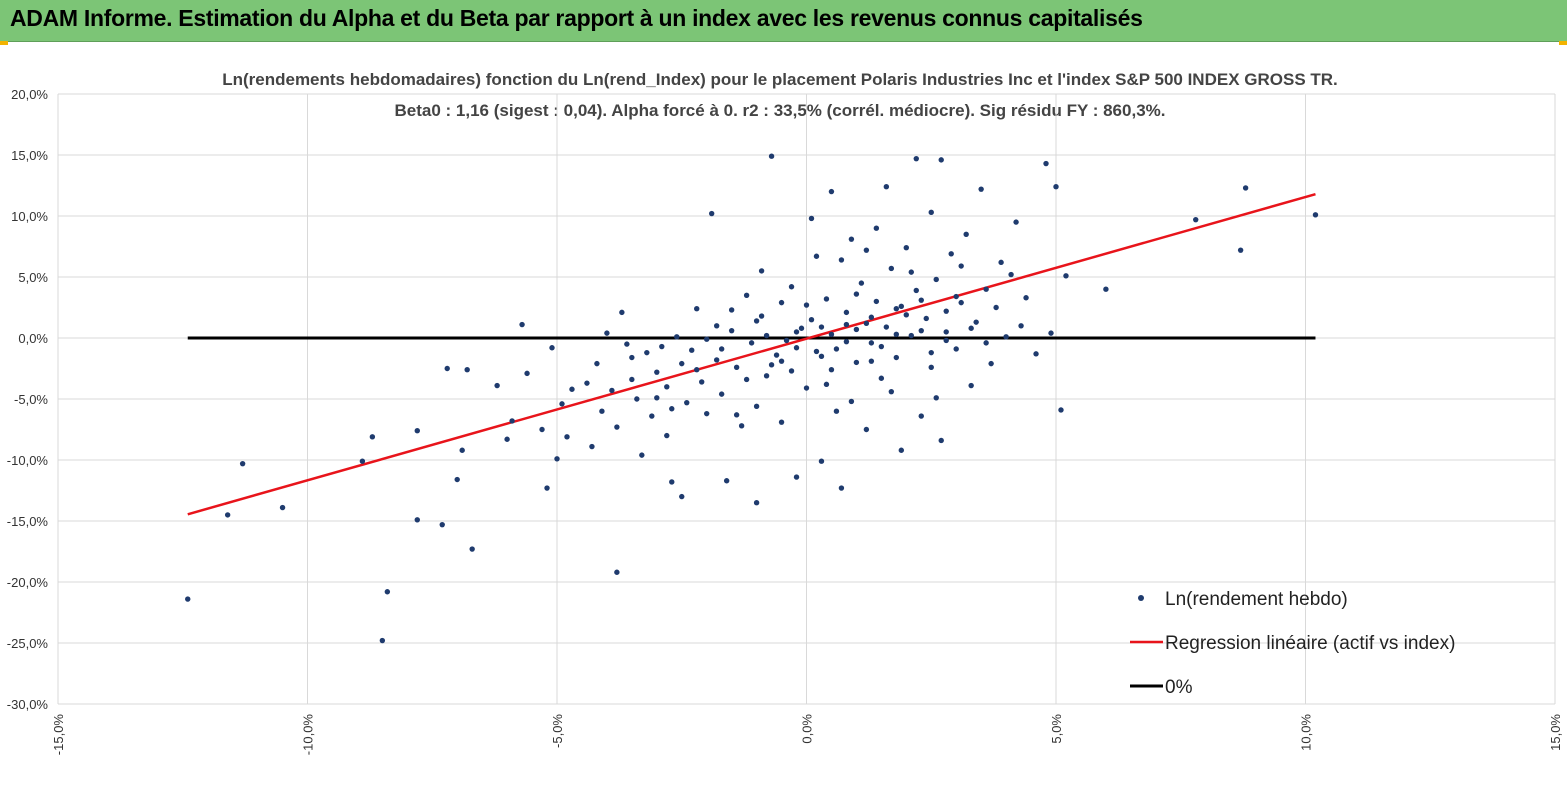 The height and width of the screenshot is (787, 1567). Describe the element at coordinates (1179, 687) in the screenshot. I see `legend-label: 0%` at that location.